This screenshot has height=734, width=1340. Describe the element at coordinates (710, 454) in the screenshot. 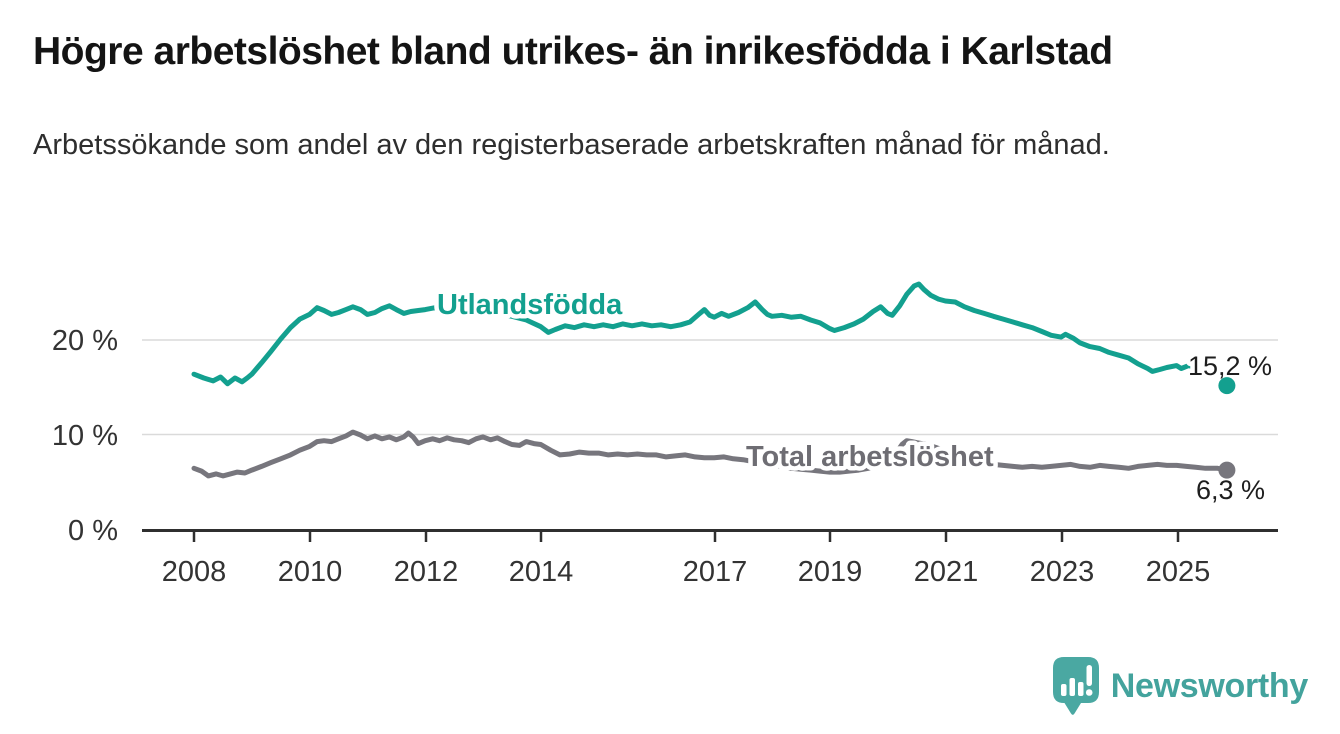

I see `total-arbetsloshet-line` at that location.